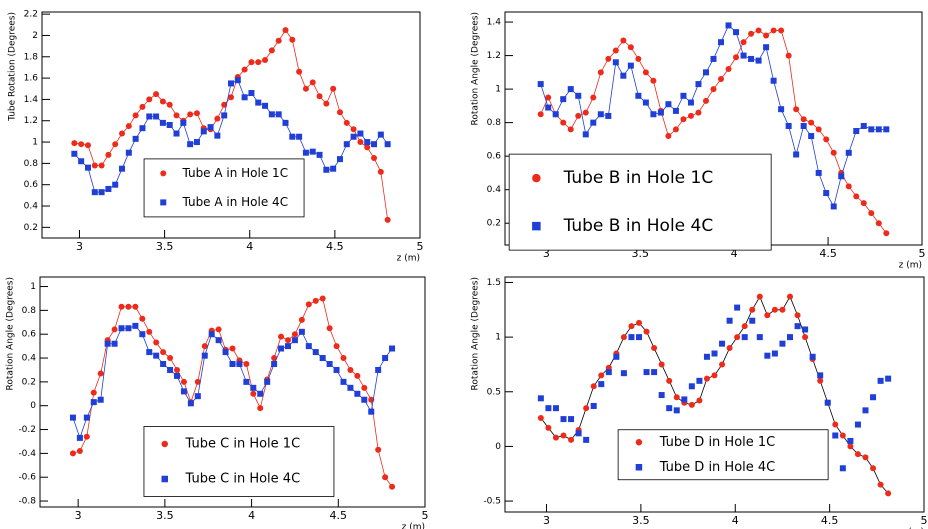 The image size is (928, 529). What do you see at coordinates (27, 502) in the screenshot?
I see `y-tick-label: -0.8` at bounding box center [27, 502].